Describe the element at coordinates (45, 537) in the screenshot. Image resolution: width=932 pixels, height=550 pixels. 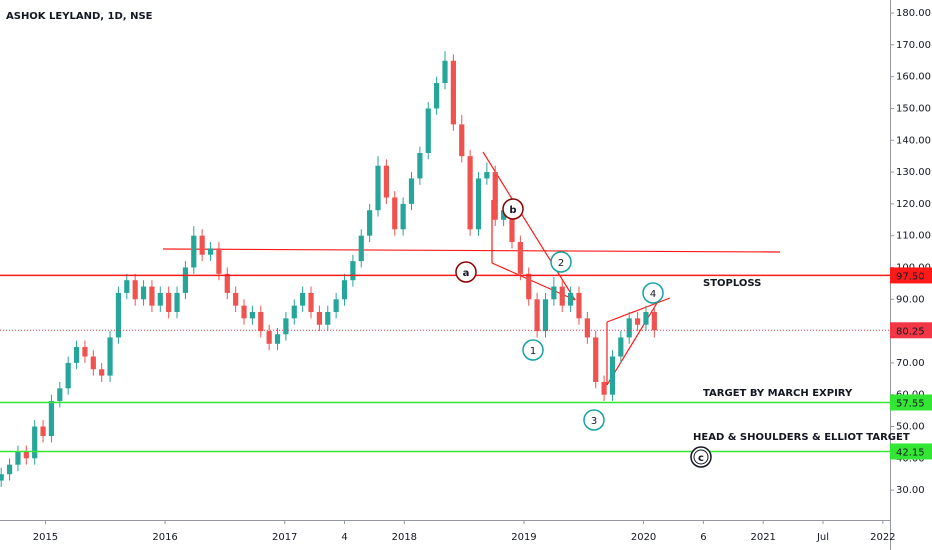
I see `x-tick-label: 2015` at that location.